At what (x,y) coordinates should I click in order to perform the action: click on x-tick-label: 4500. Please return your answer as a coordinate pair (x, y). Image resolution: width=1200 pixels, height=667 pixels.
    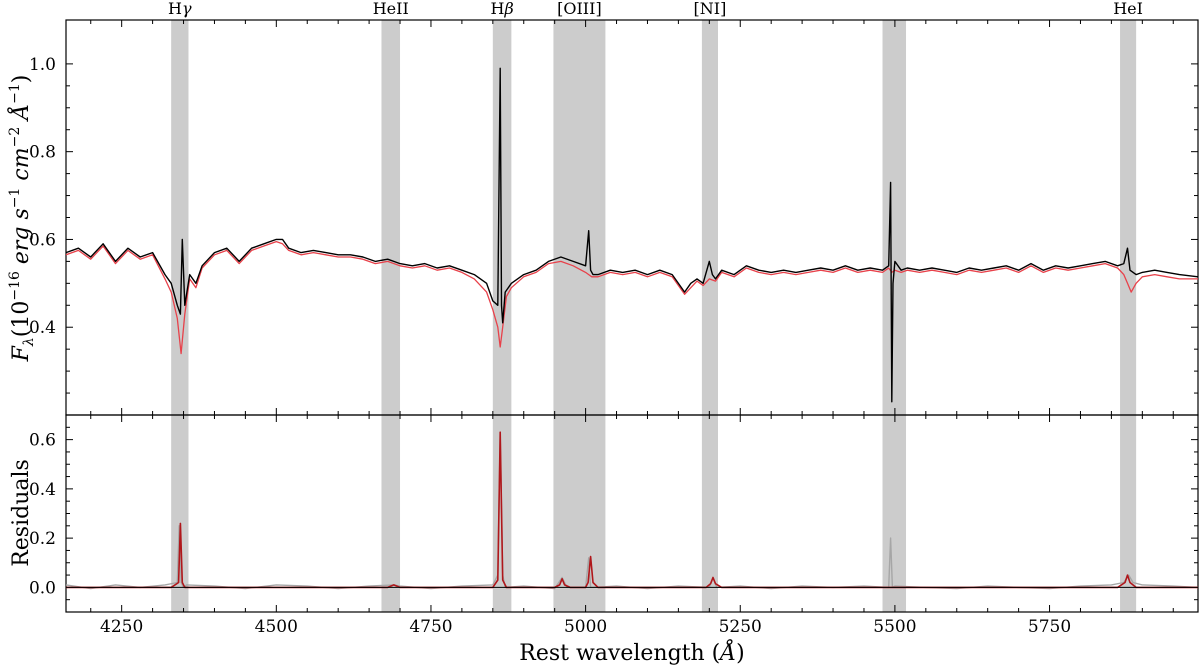
    Looking at the image, I should click on (276, 627).